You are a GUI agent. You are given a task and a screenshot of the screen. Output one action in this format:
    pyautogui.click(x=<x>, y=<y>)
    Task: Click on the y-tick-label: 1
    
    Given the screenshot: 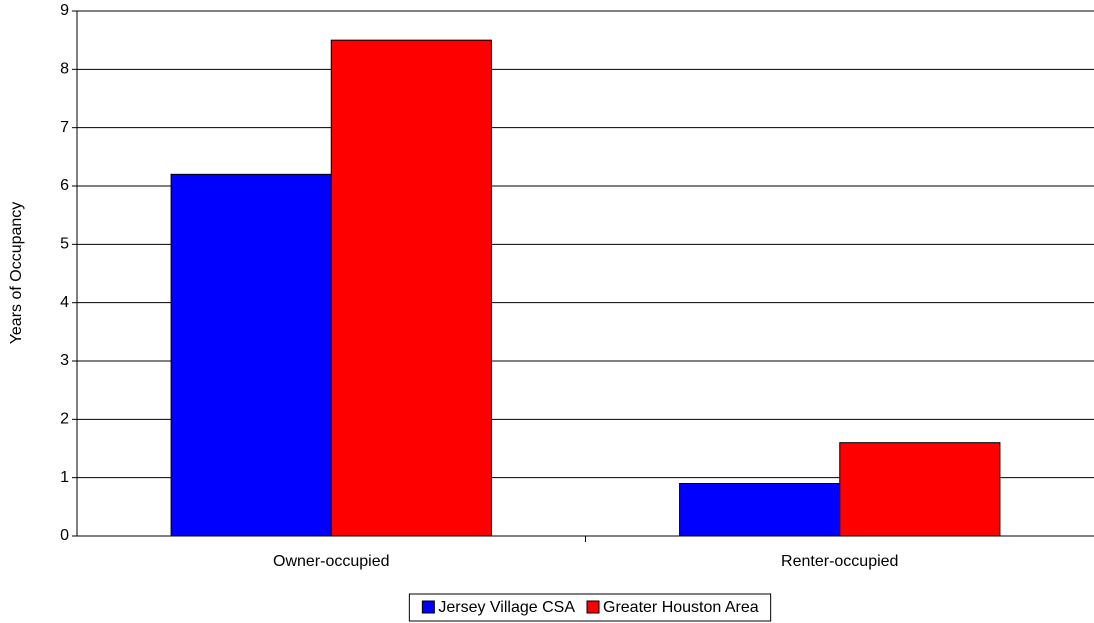 What is the action you would take?
    pyautogui.click(x=64, y=477)
    